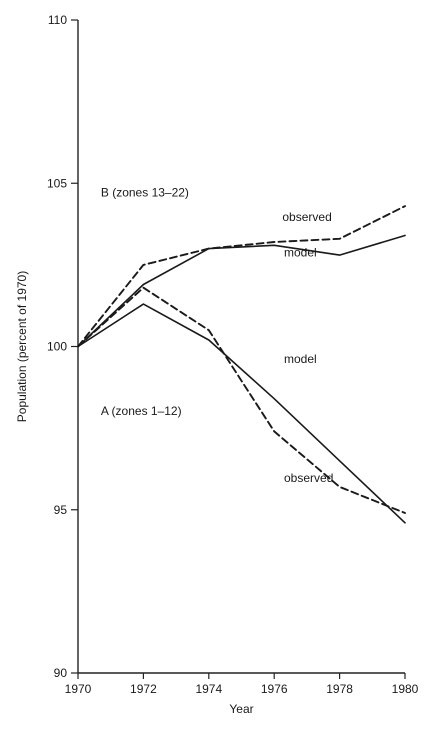  Describe the element at coordinates (274, 689) in the screenshot. I see `x-tick-label: 1976` at that location.